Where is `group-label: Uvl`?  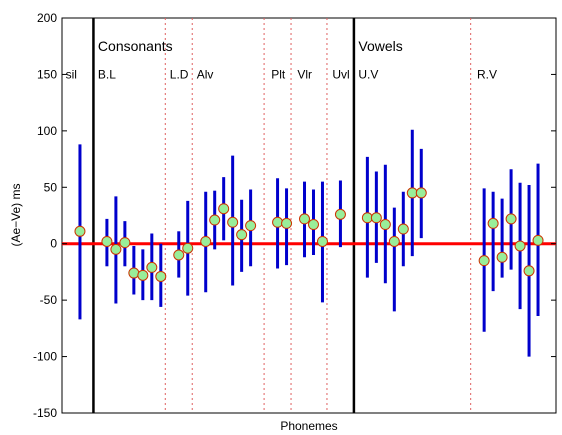 group-label: Uvl is located at coordinates (340, 74).